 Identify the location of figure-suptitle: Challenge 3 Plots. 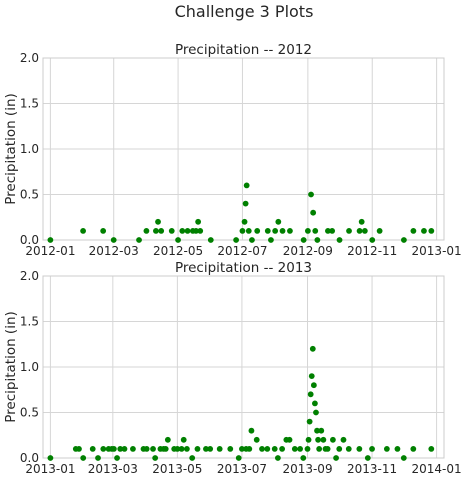
(244, 11).